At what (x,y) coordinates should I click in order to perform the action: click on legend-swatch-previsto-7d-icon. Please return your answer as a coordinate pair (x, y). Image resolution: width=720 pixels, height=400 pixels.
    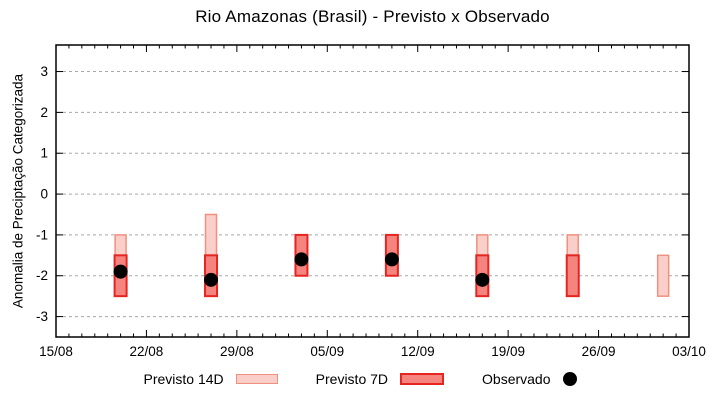
    Looking at the image, I should click on (422, 379).